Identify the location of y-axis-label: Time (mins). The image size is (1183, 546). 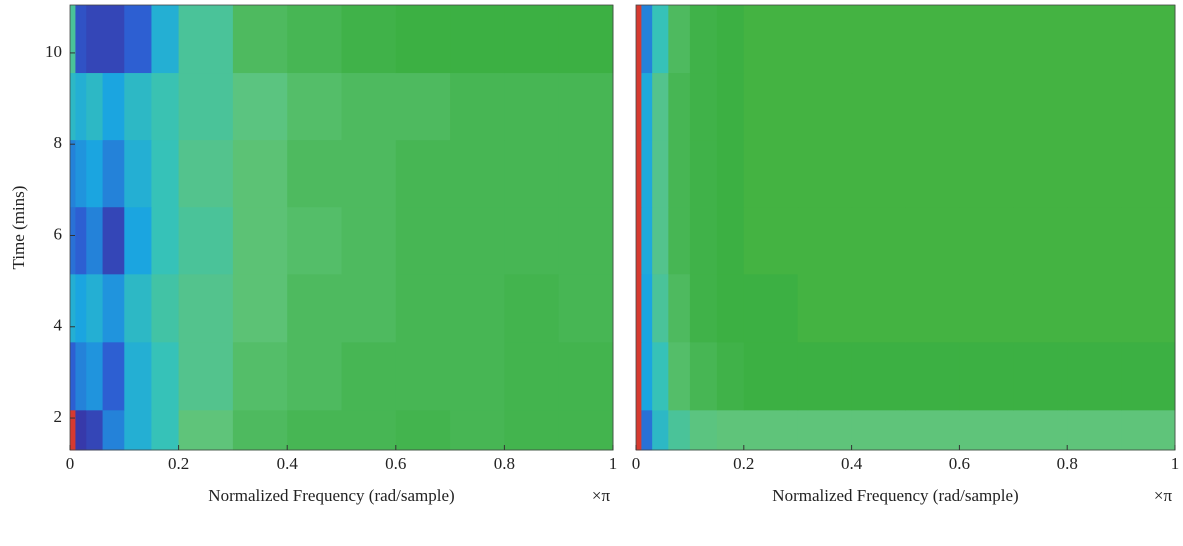
(18, 228).